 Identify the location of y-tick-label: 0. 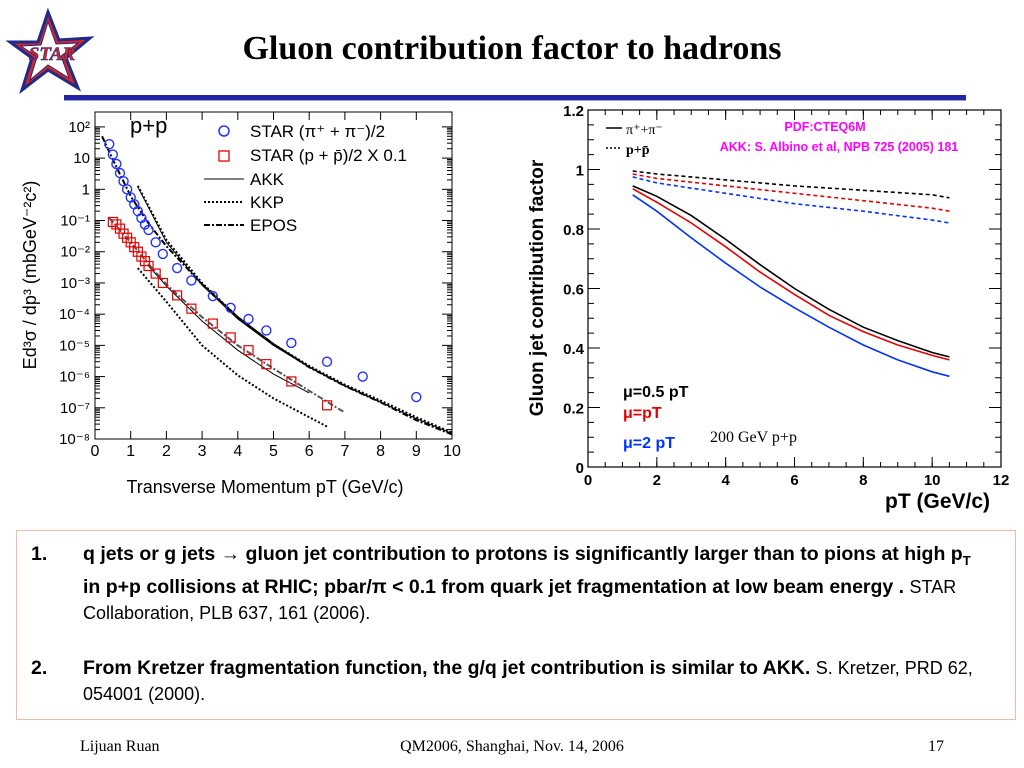
(580, 468).